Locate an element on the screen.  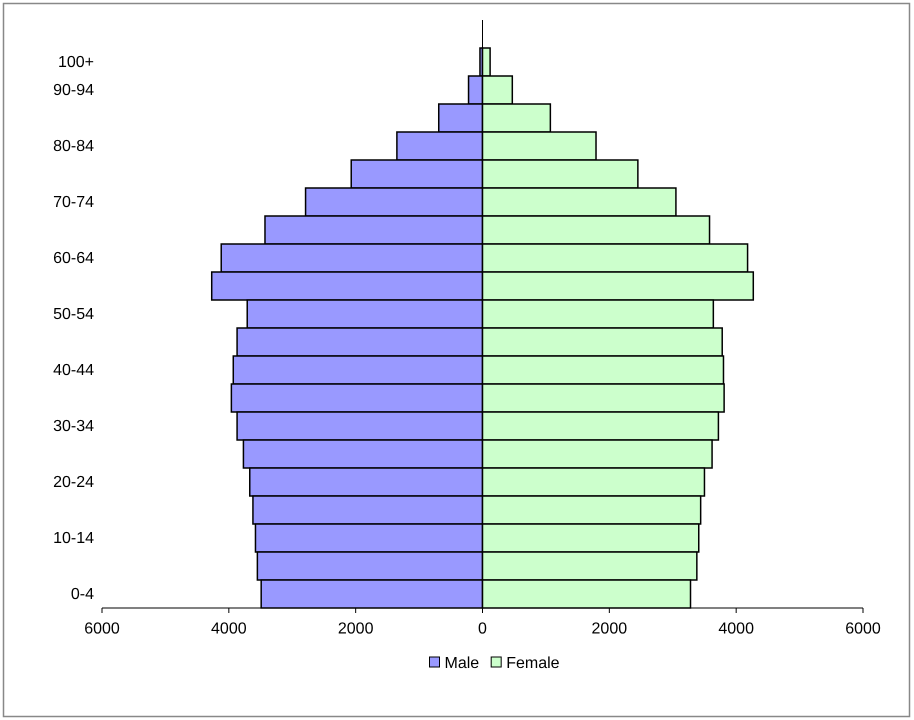
y-tick-label: 30-34 is located at coordinates (73, 427).